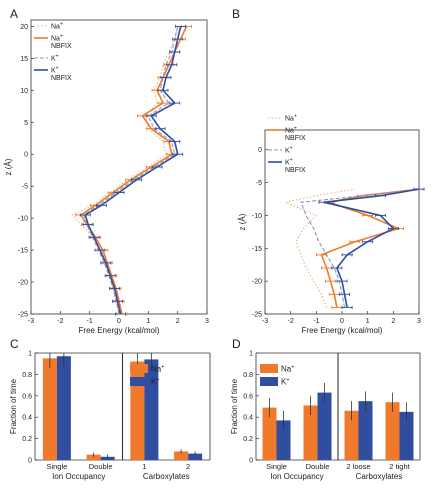  Describe the element at coordinates (257, 315) in the screenshot. I see `y-tick-label: -25` at that location.